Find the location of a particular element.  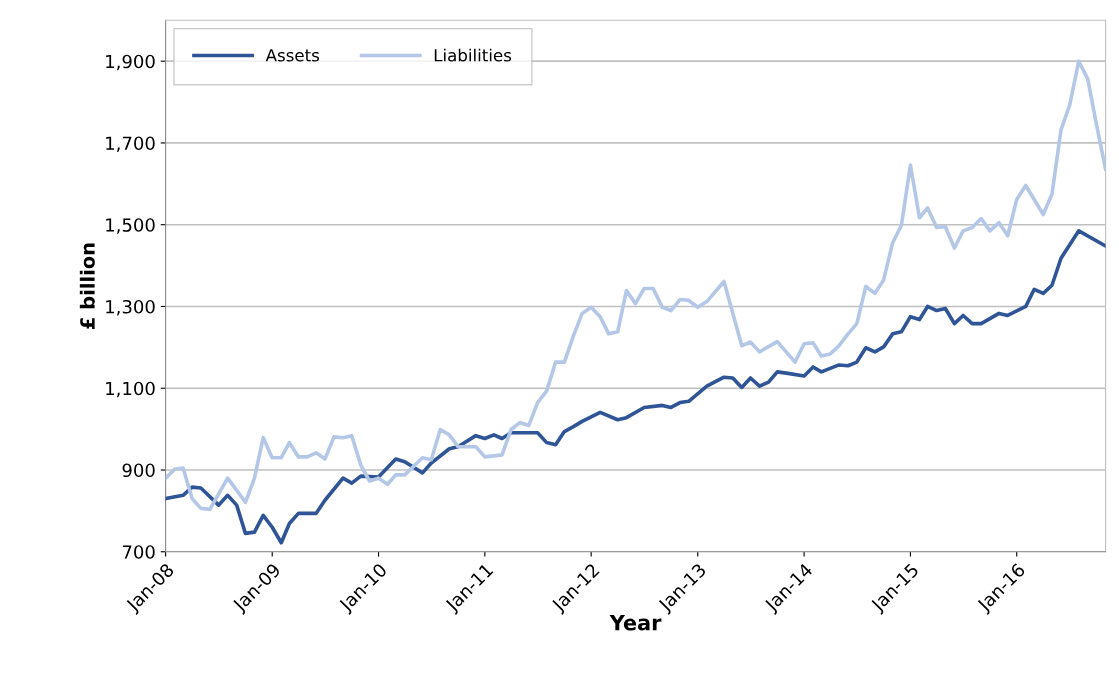

y-axis-title: £ billion is located at coordinates (87, 286).